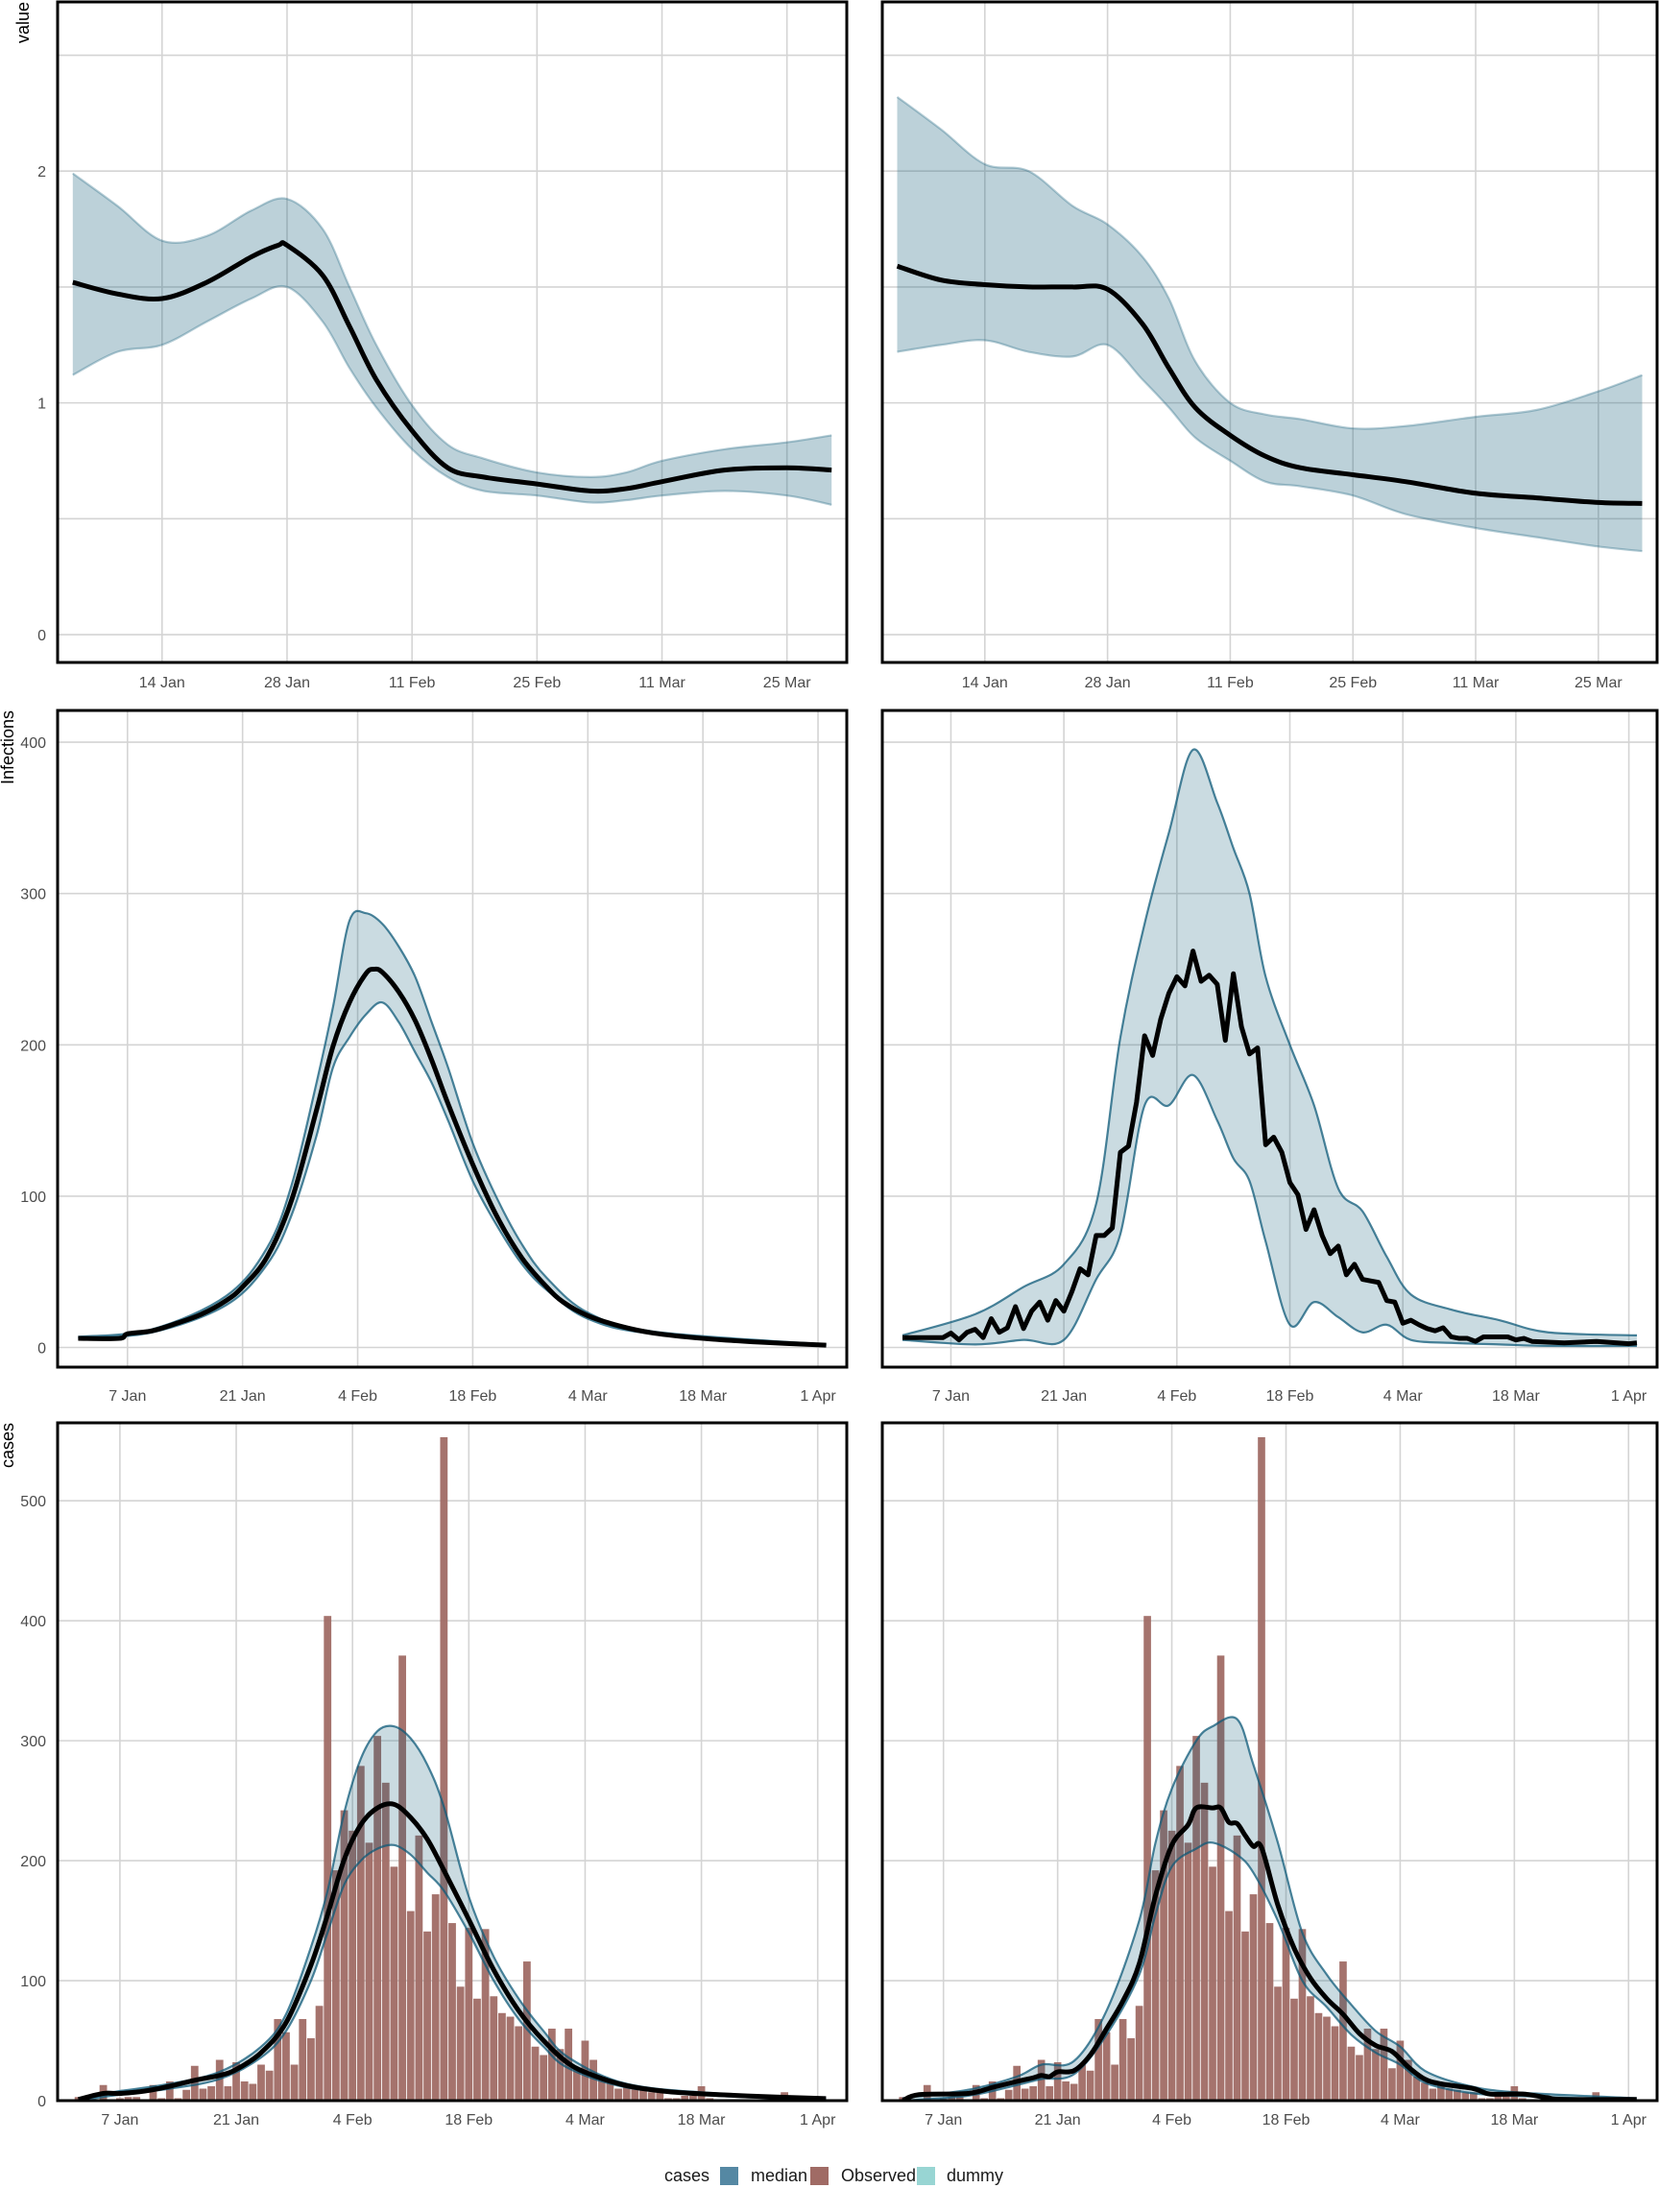 This screenshot has height=2212, width=1659. I want to click on sample-lower-line, so click(453, 1173).